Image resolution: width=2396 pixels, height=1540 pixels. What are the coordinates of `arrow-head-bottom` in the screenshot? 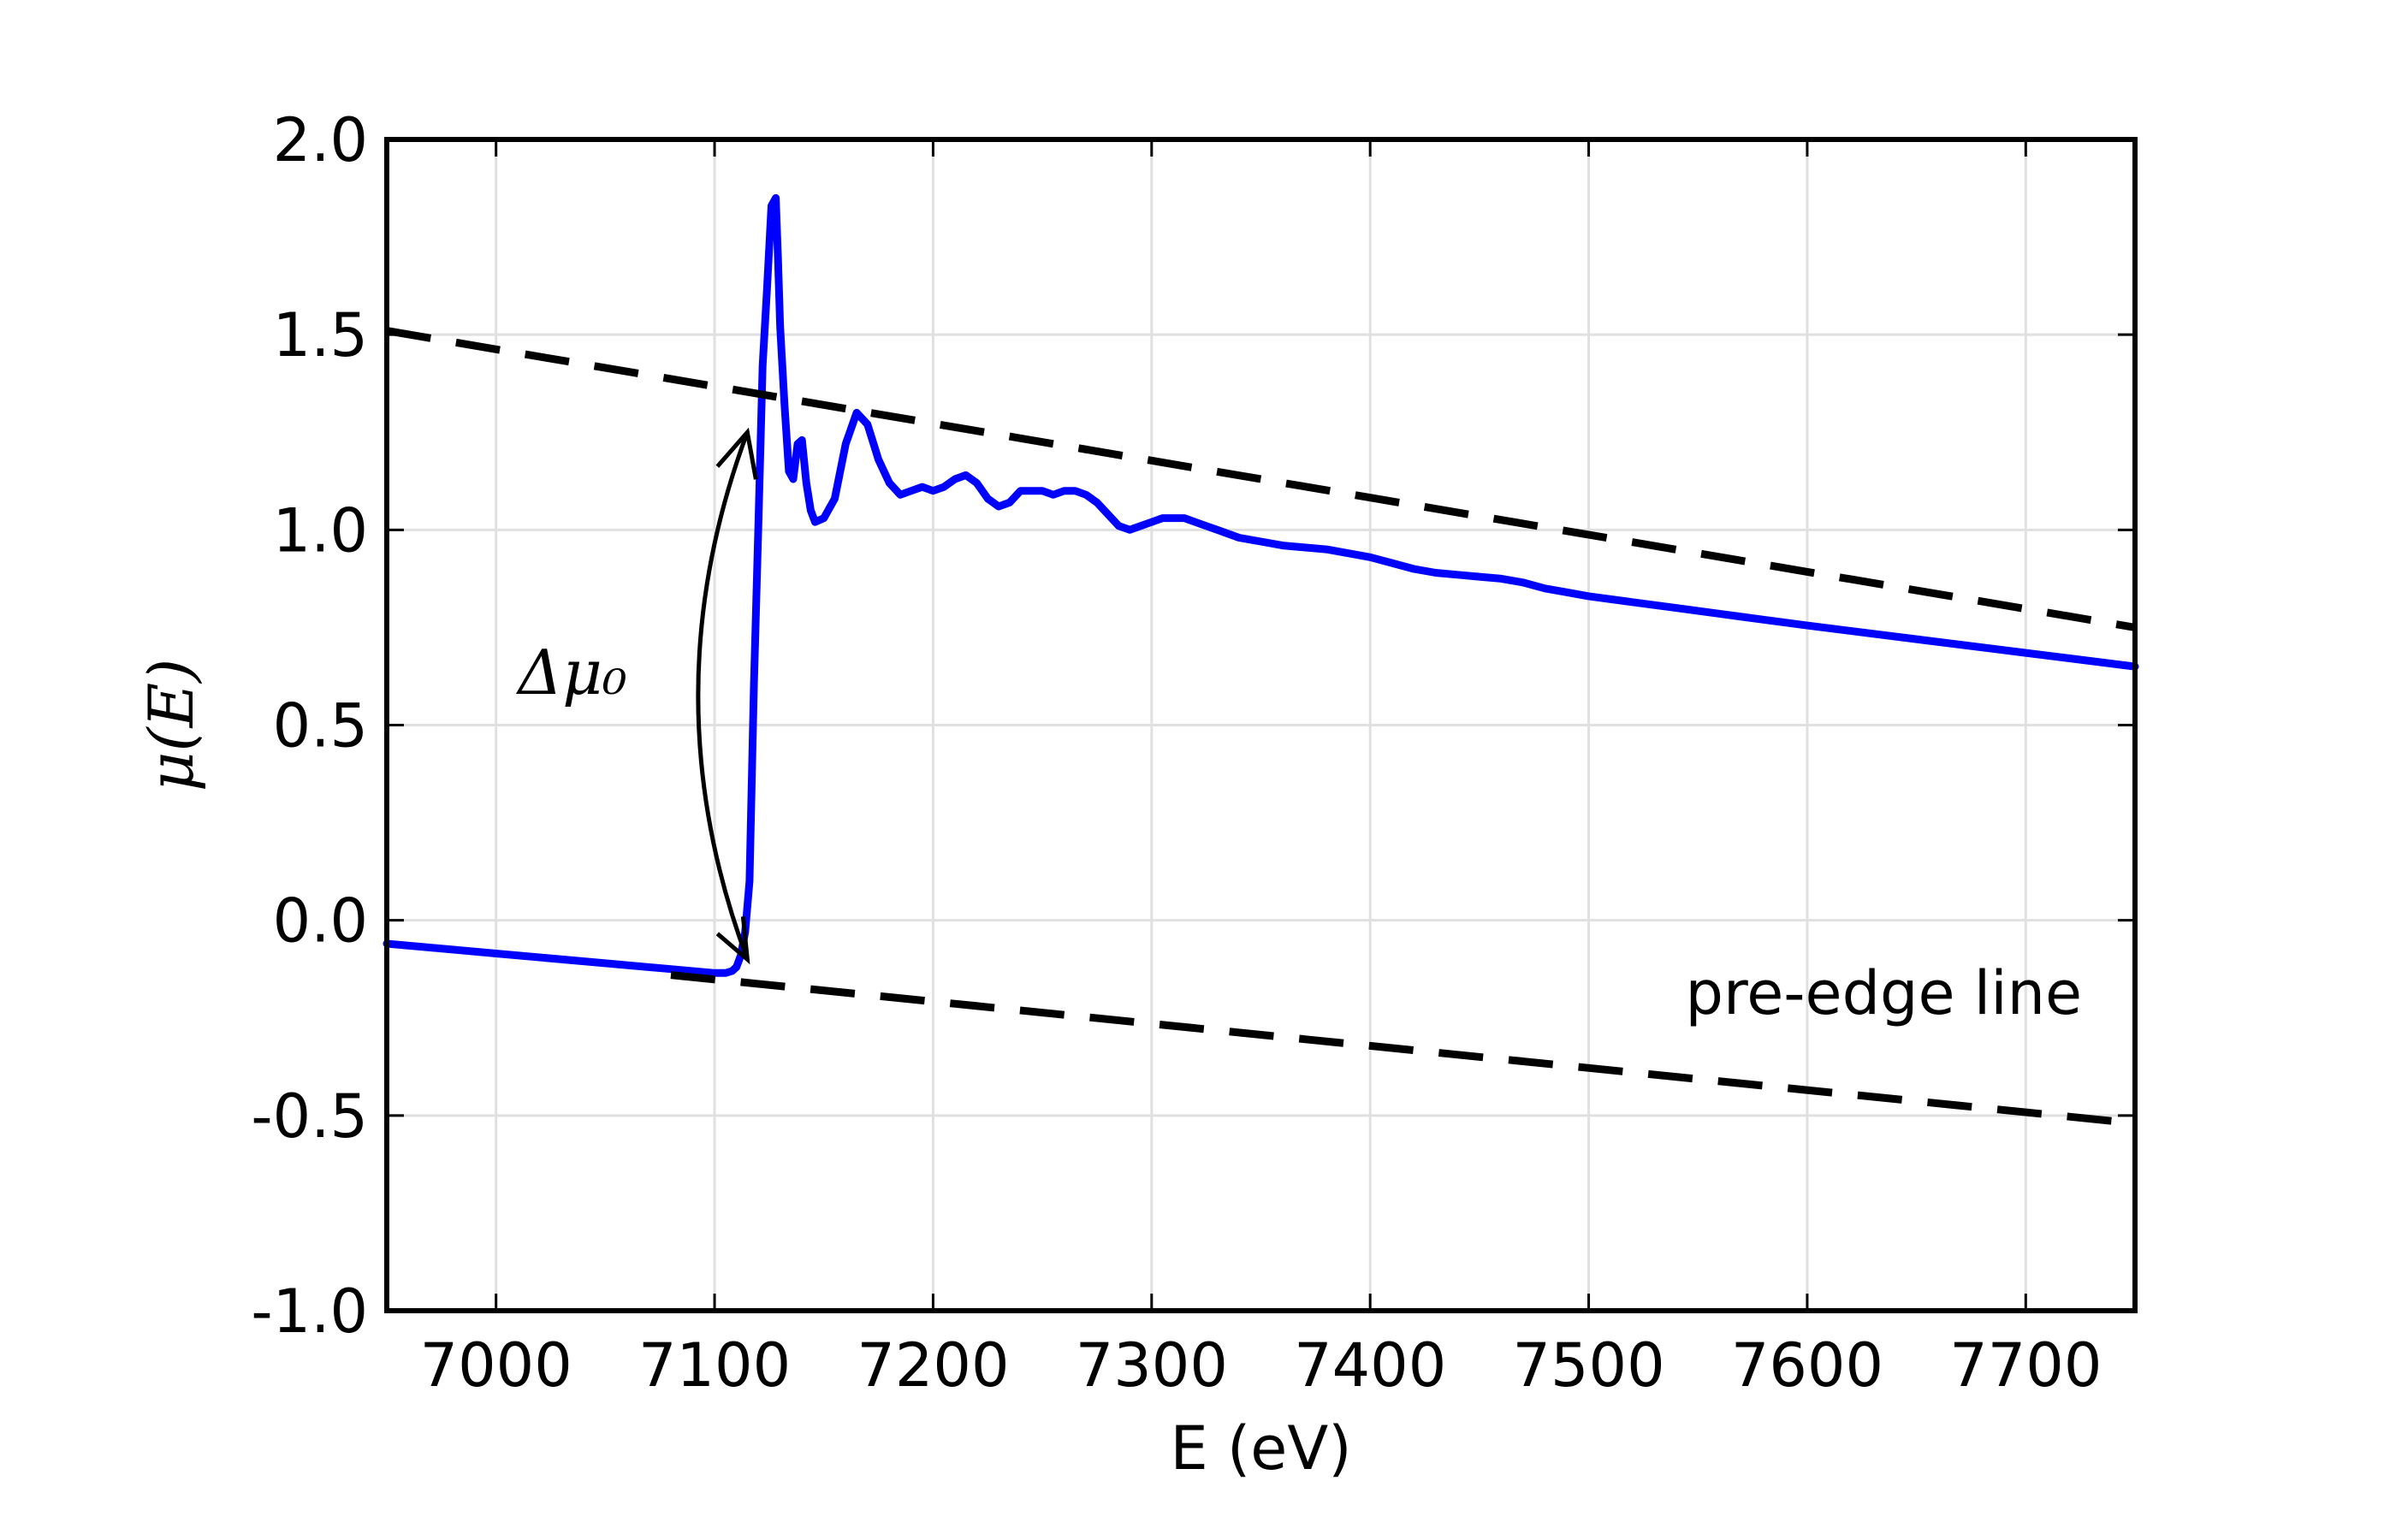 It's located at (732, 940).